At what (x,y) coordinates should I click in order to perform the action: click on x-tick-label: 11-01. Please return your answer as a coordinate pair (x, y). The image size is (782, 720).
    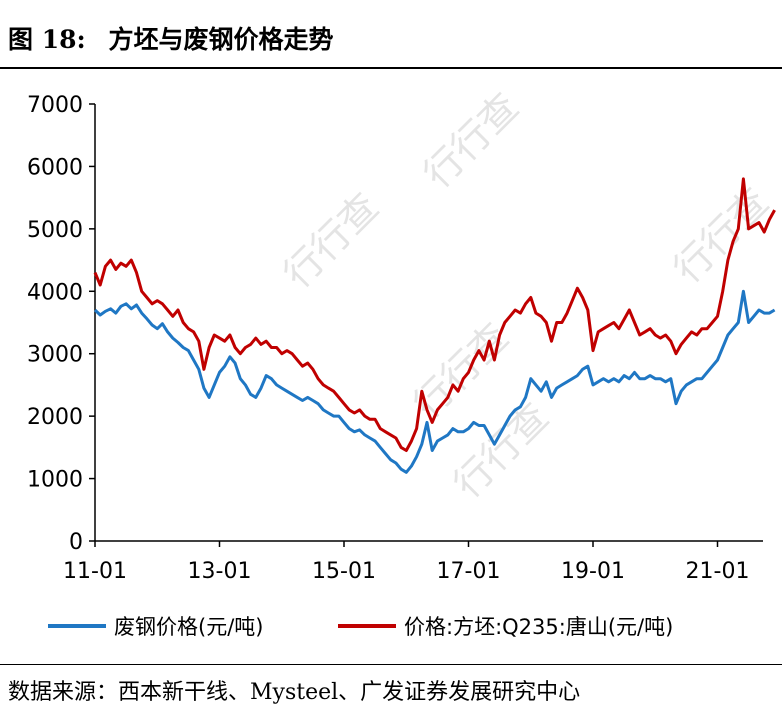
    Looking at the image, I should click on (95, 571).